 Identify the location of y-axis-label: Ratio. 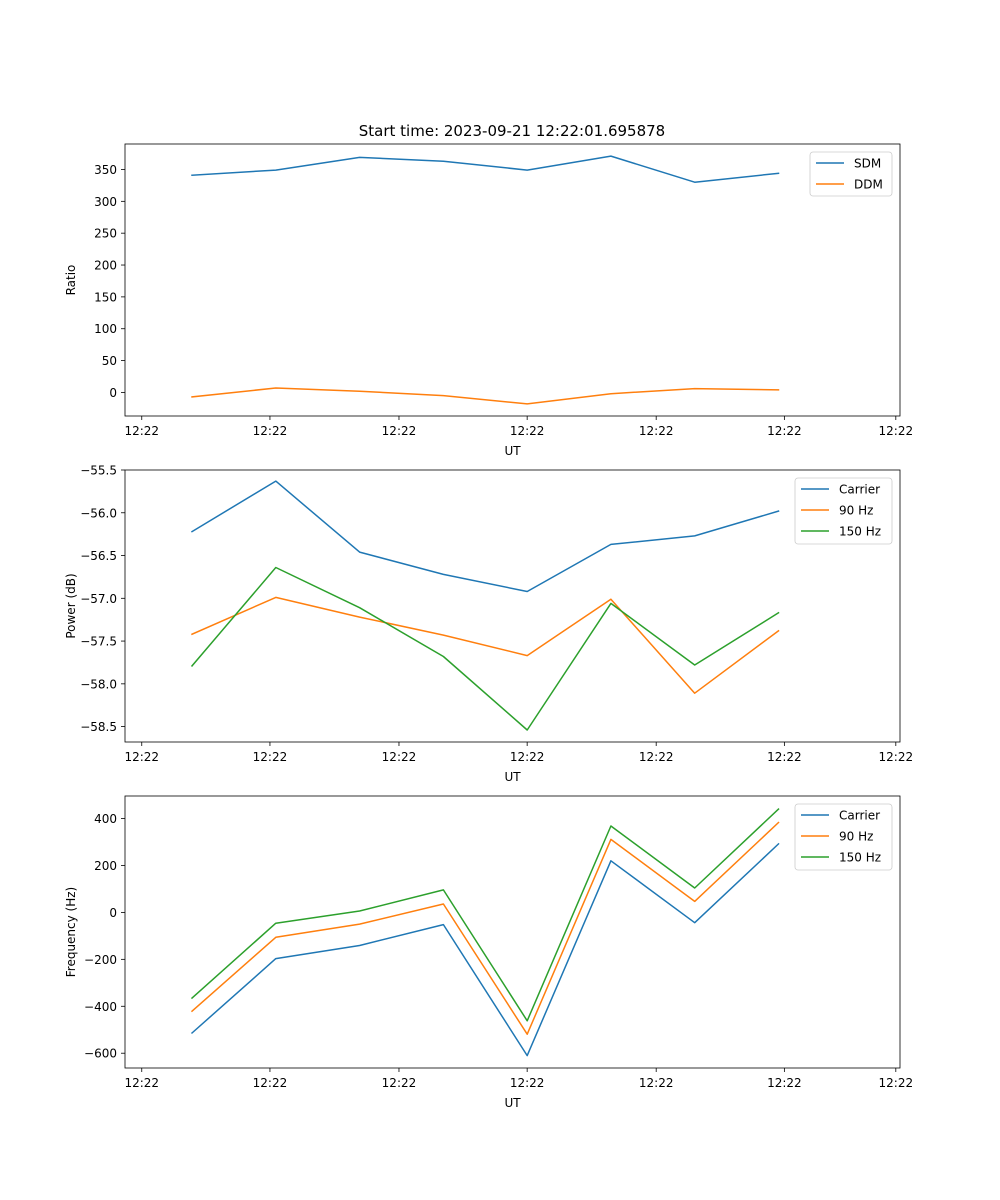
(71, 280).